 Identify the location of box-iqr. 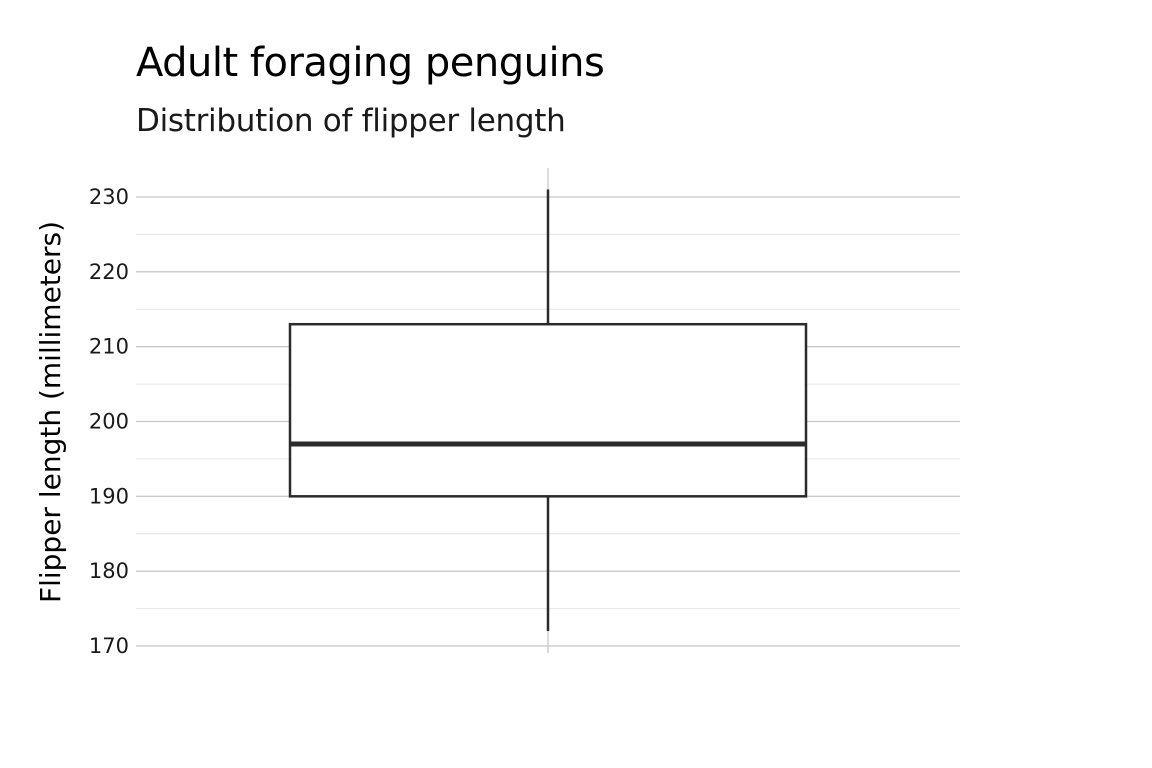
(548, 410).